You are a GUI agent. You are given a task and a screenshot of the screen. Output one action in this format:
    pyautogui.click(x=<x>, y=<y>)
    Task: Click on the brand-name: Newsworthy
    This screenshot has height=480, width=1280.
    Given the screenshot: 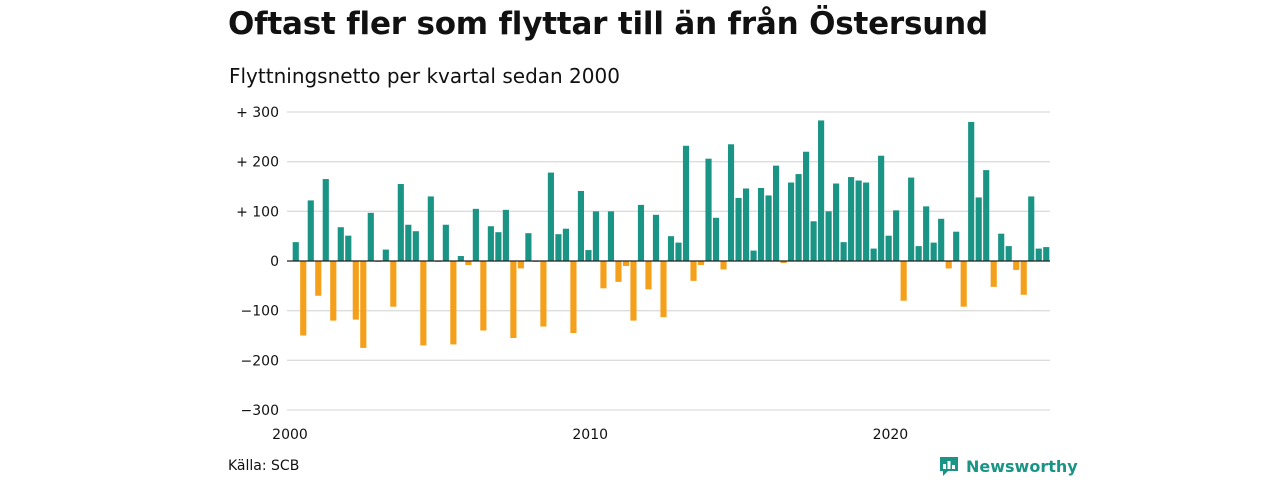 What is the action you would take?
    pyautogui.click(x=1022, y=466)
    